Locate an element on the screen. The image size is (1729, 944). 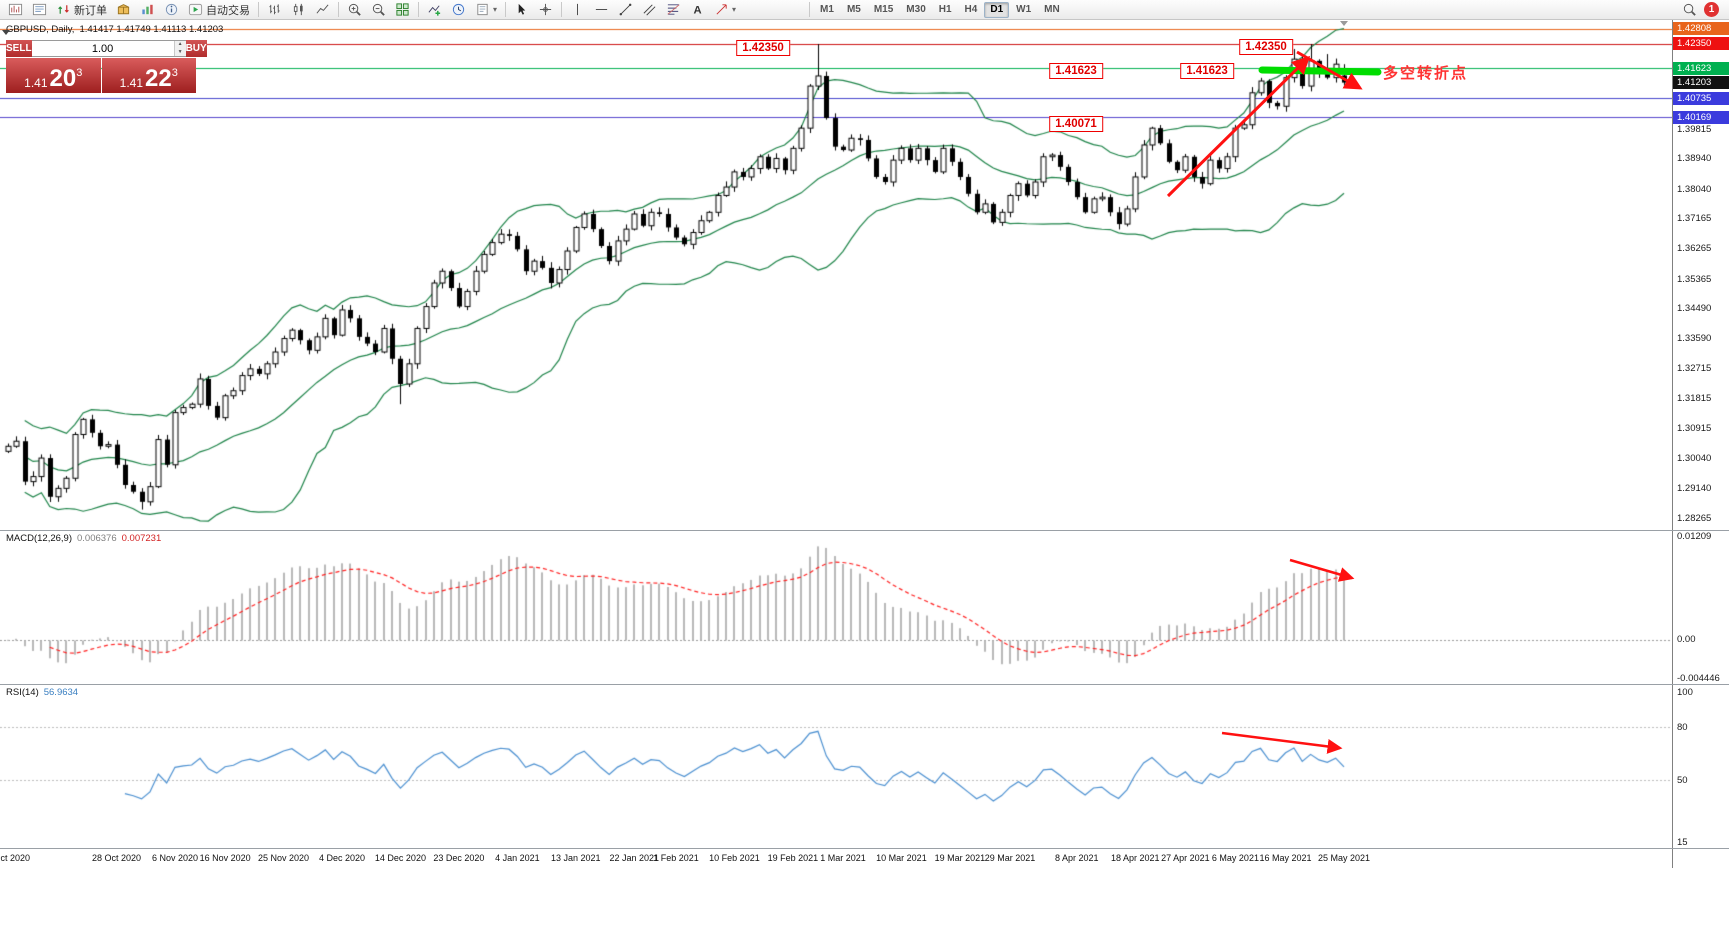
notification-count: 1 is located at coordinates (1711, 9).